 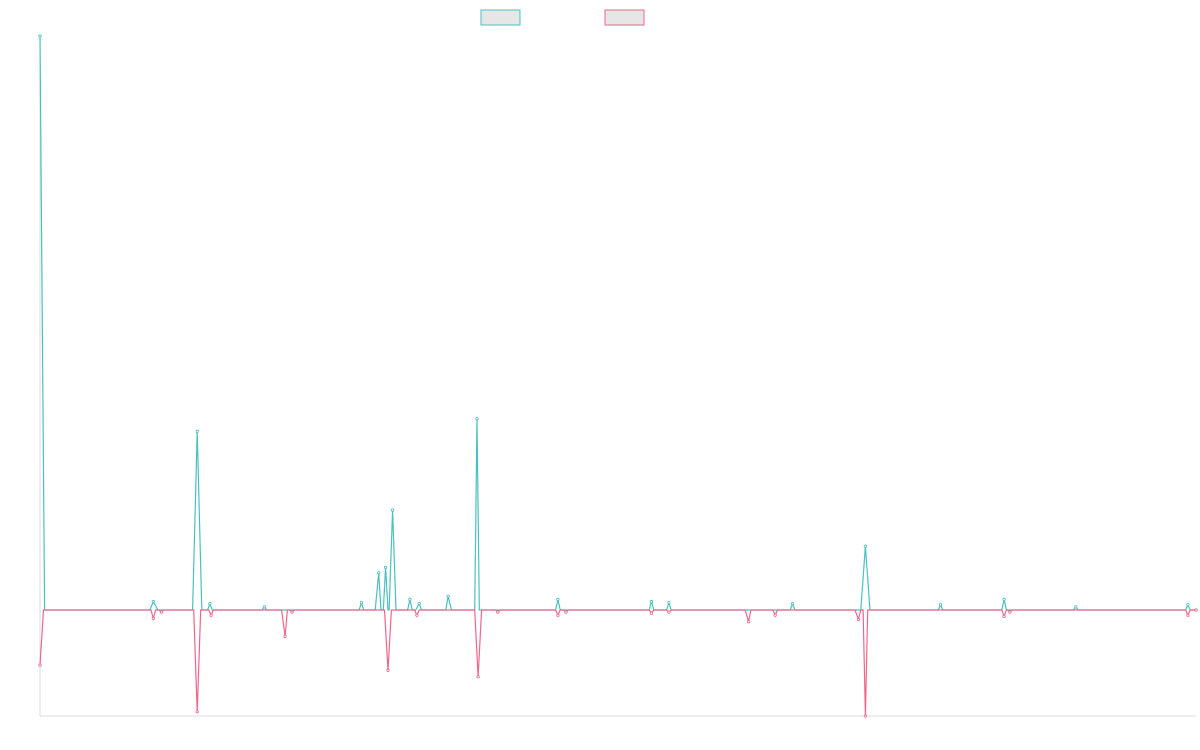 What do you see at coordinates (562, 17) in the screenshot?
I see `legend` at bounding box center [562, 17].